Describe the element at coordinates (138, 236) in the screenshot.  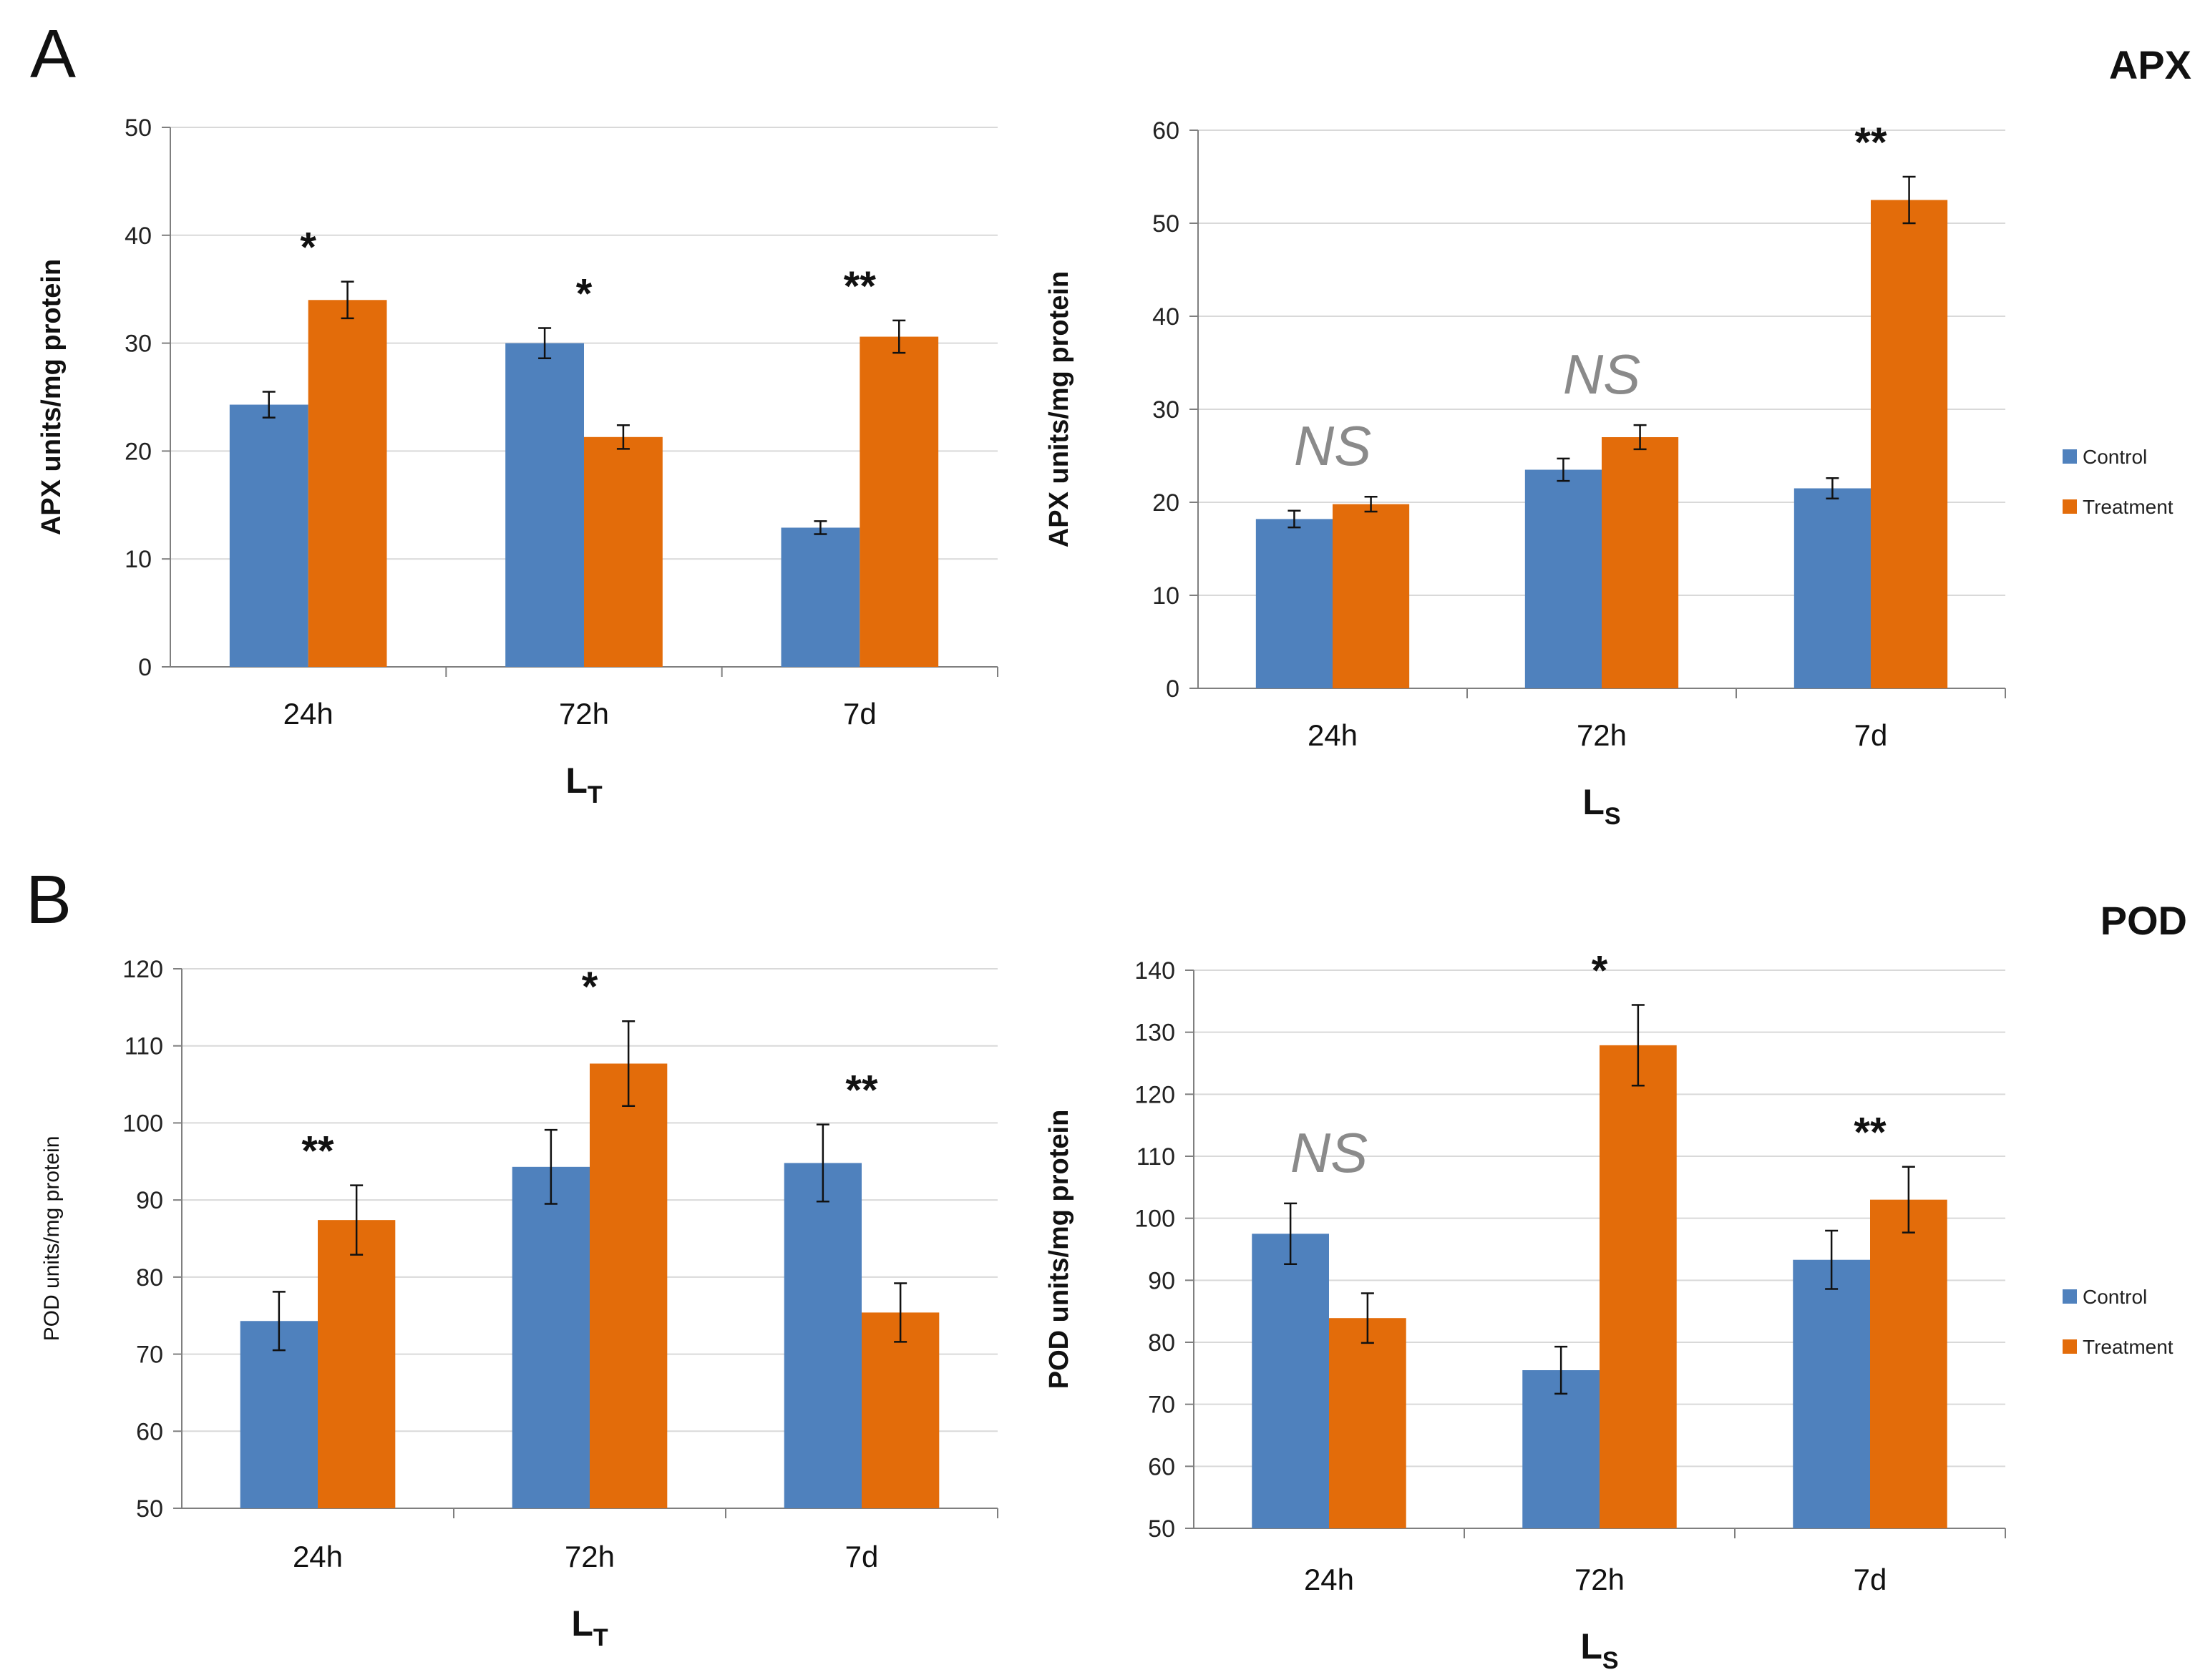
I see `y-tick-label: 40` at that location.